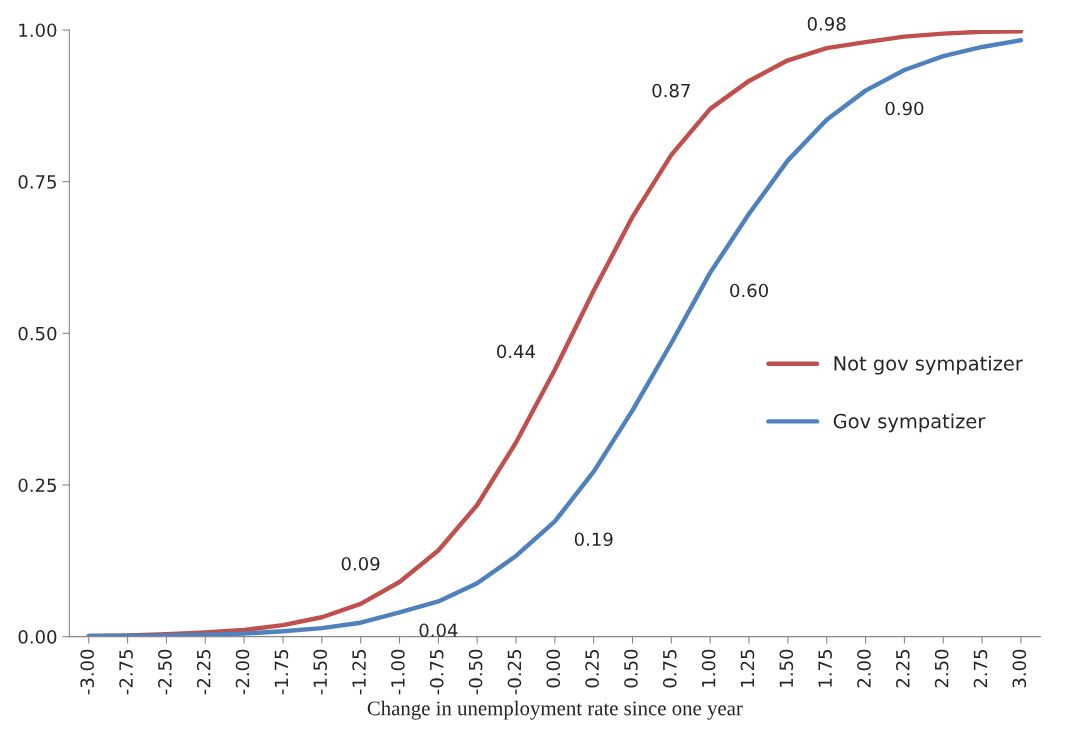 The image size is (1067, 749). Describe the element at coordinates (941, 668) in the screenshot. I see `x-tick-label: 2.50` at that location.